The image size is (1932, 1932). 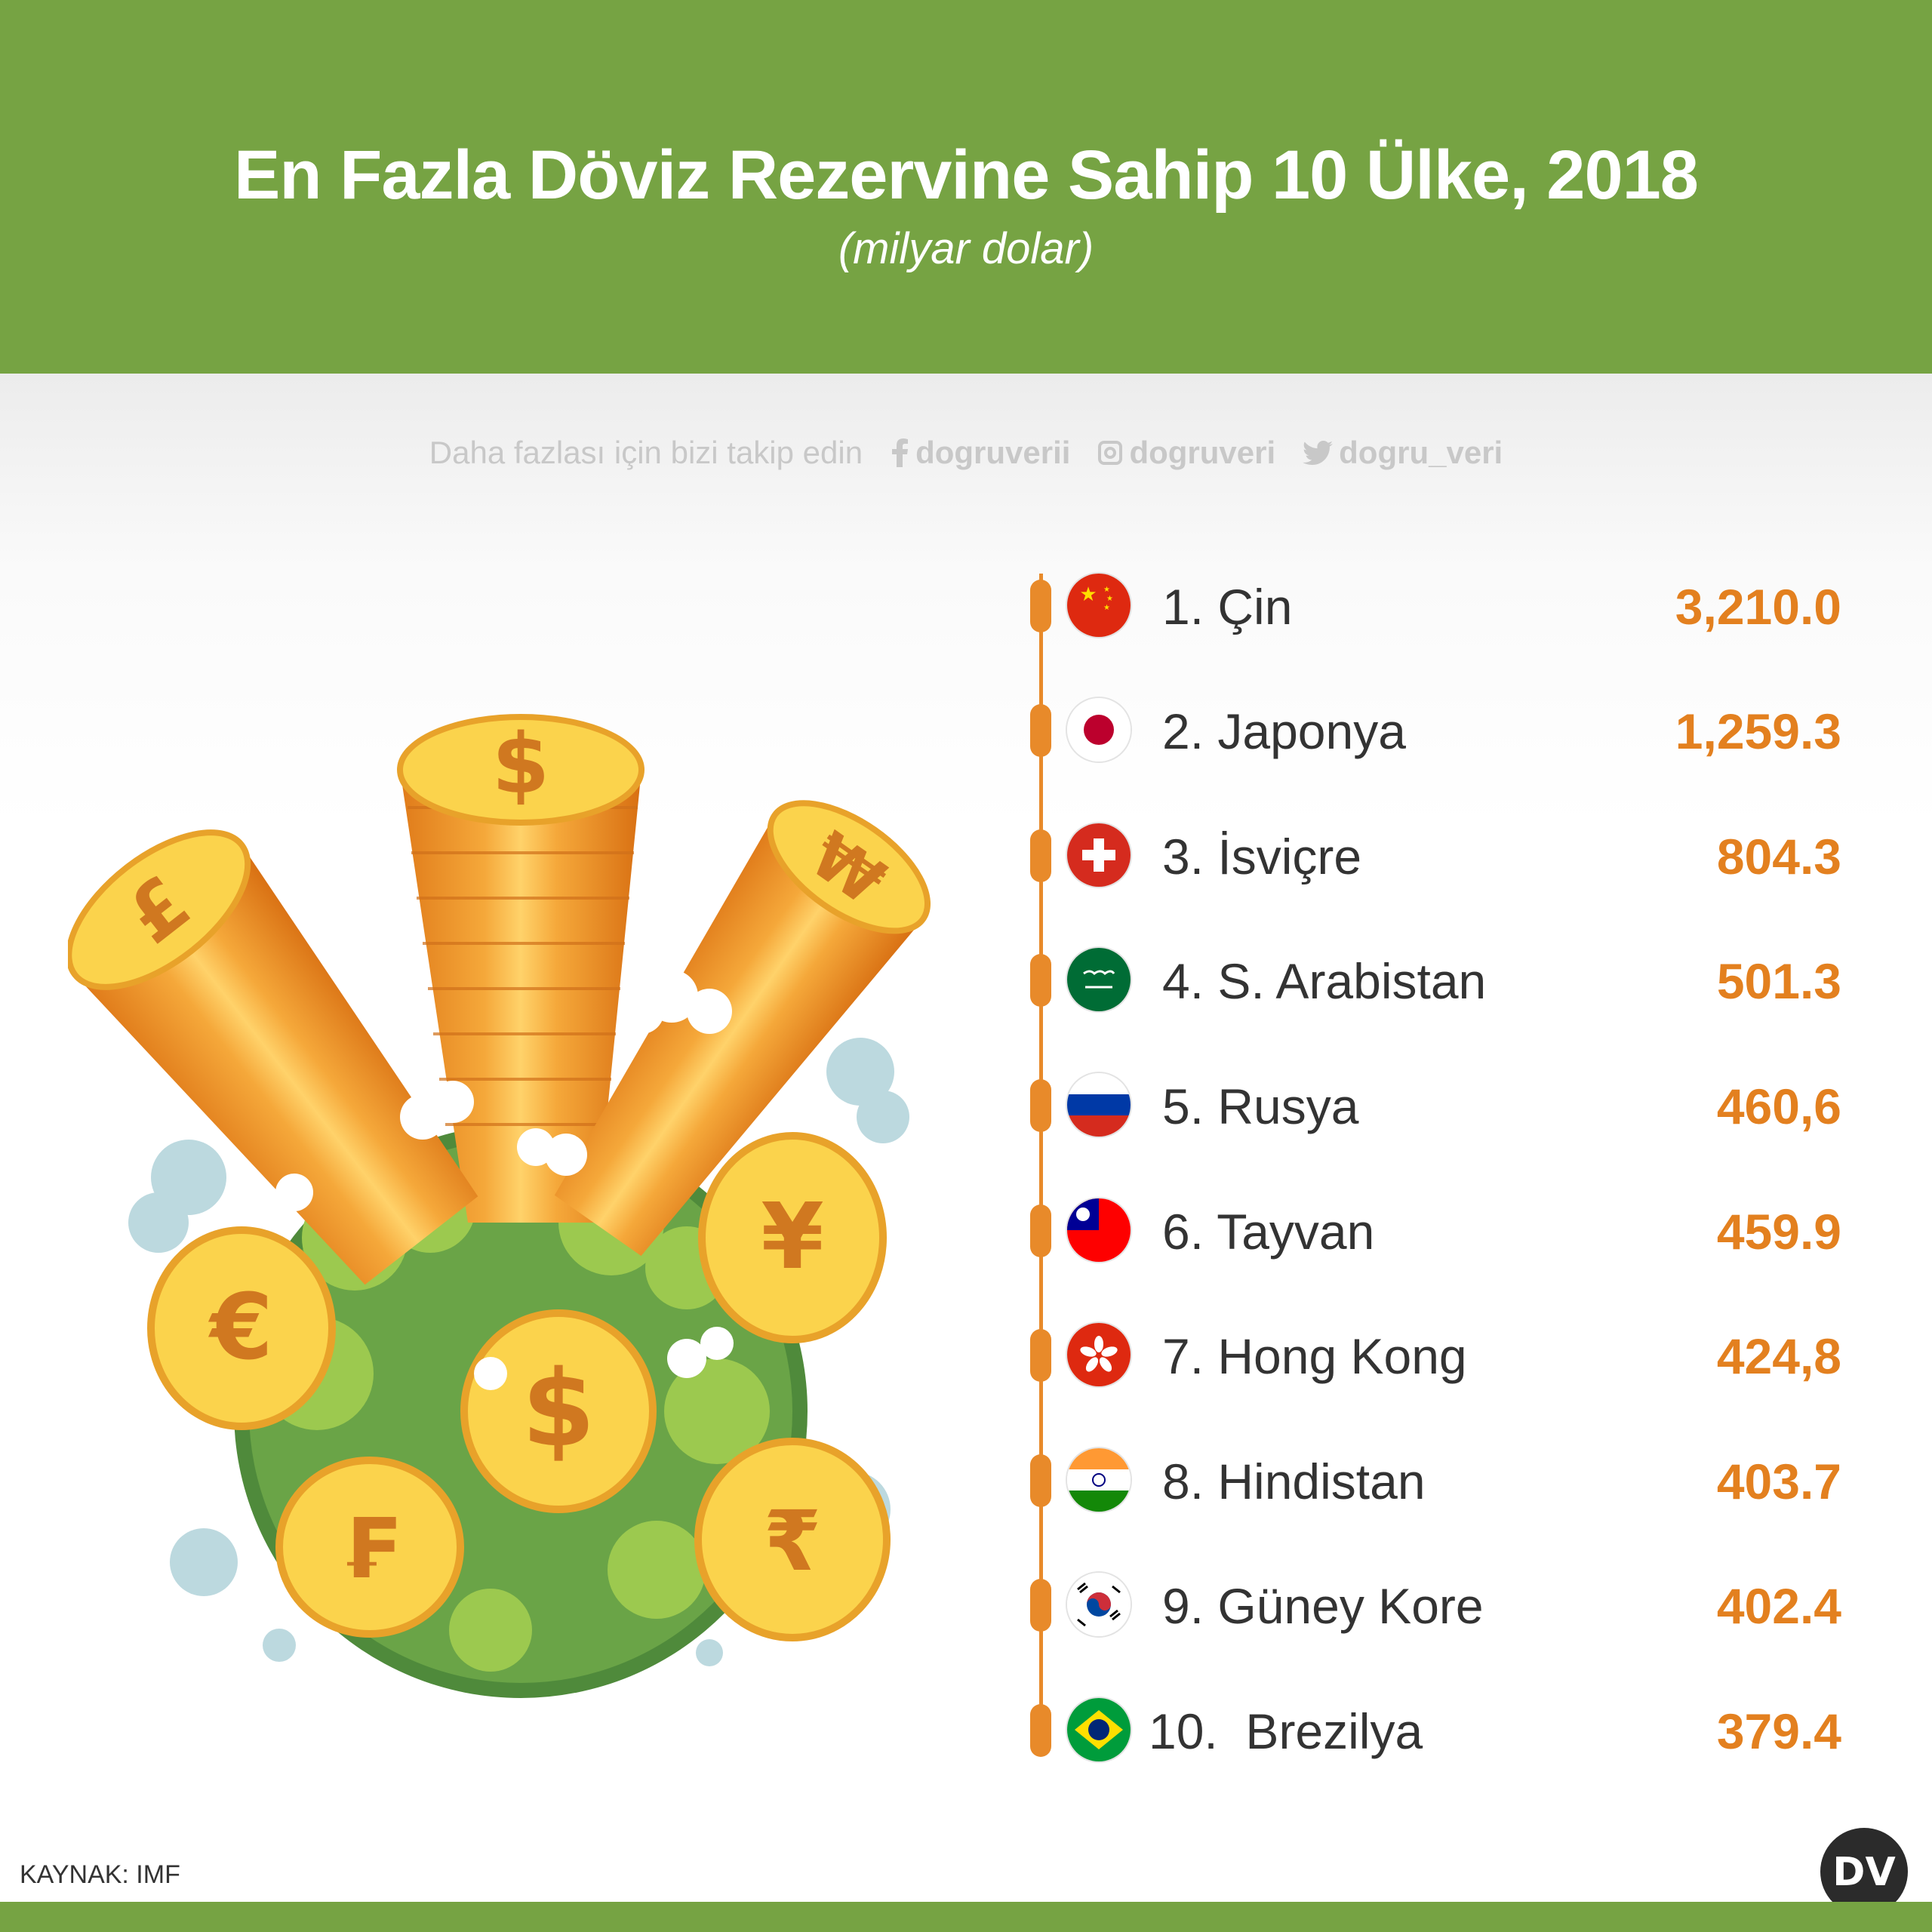 What do you see at coordinates (1778, 1731) in the screenshot?
I see `country-value: 379.4` at bounding box center [1778, 1731].